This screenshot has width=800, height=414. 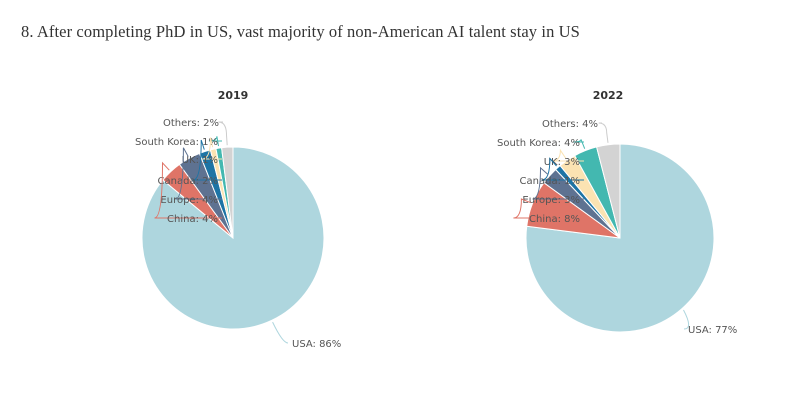 What do you see at coordinates (570, 124) in the screenshot?
I see `slice-label-others: Others: 4%` at bounding box center [570, 124].